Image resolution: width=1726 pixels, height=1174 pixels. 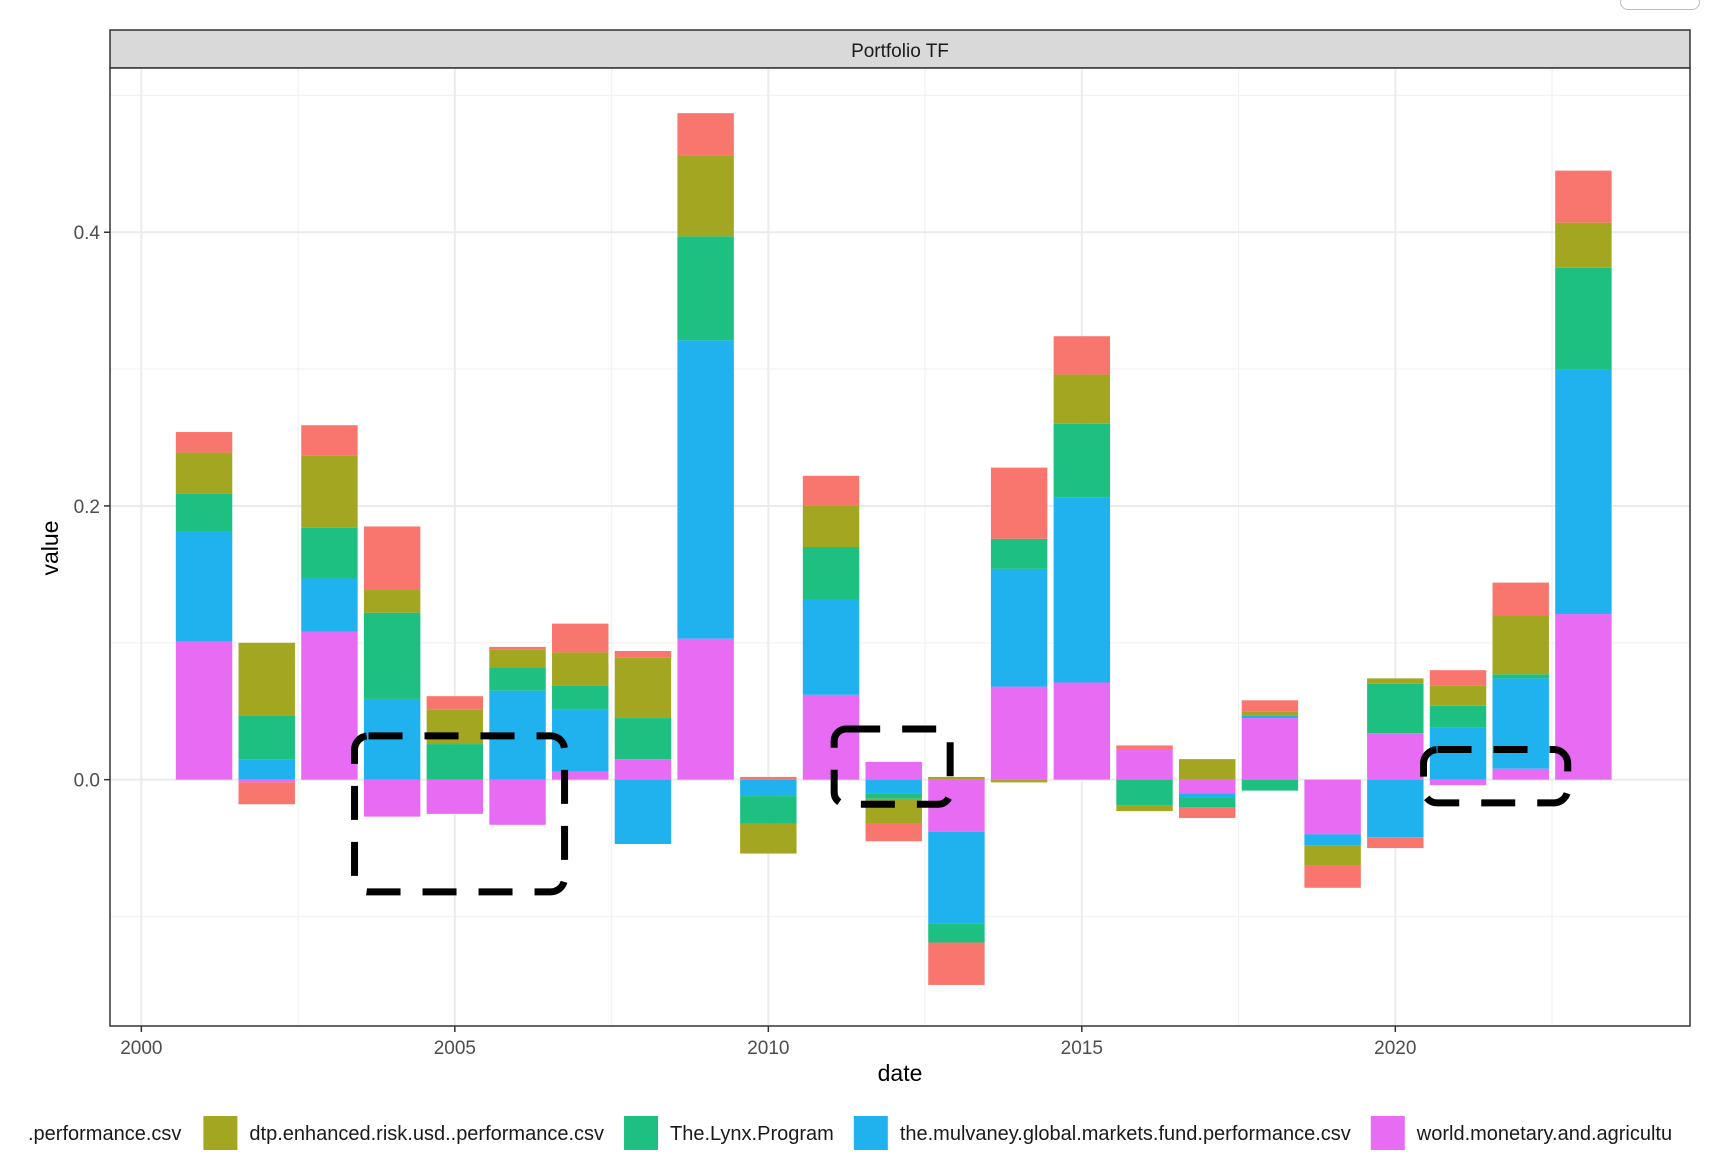 What do you see at coordinates (961, 810) in the screenshot?
I see `annotations` at bounding box center [961, 810].